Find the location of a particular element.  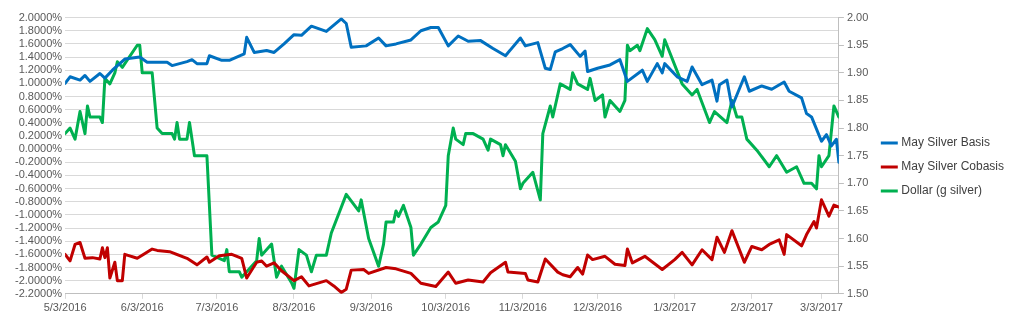

x-tick-label: 8/3/2016 is located at coordinates (294, 307).